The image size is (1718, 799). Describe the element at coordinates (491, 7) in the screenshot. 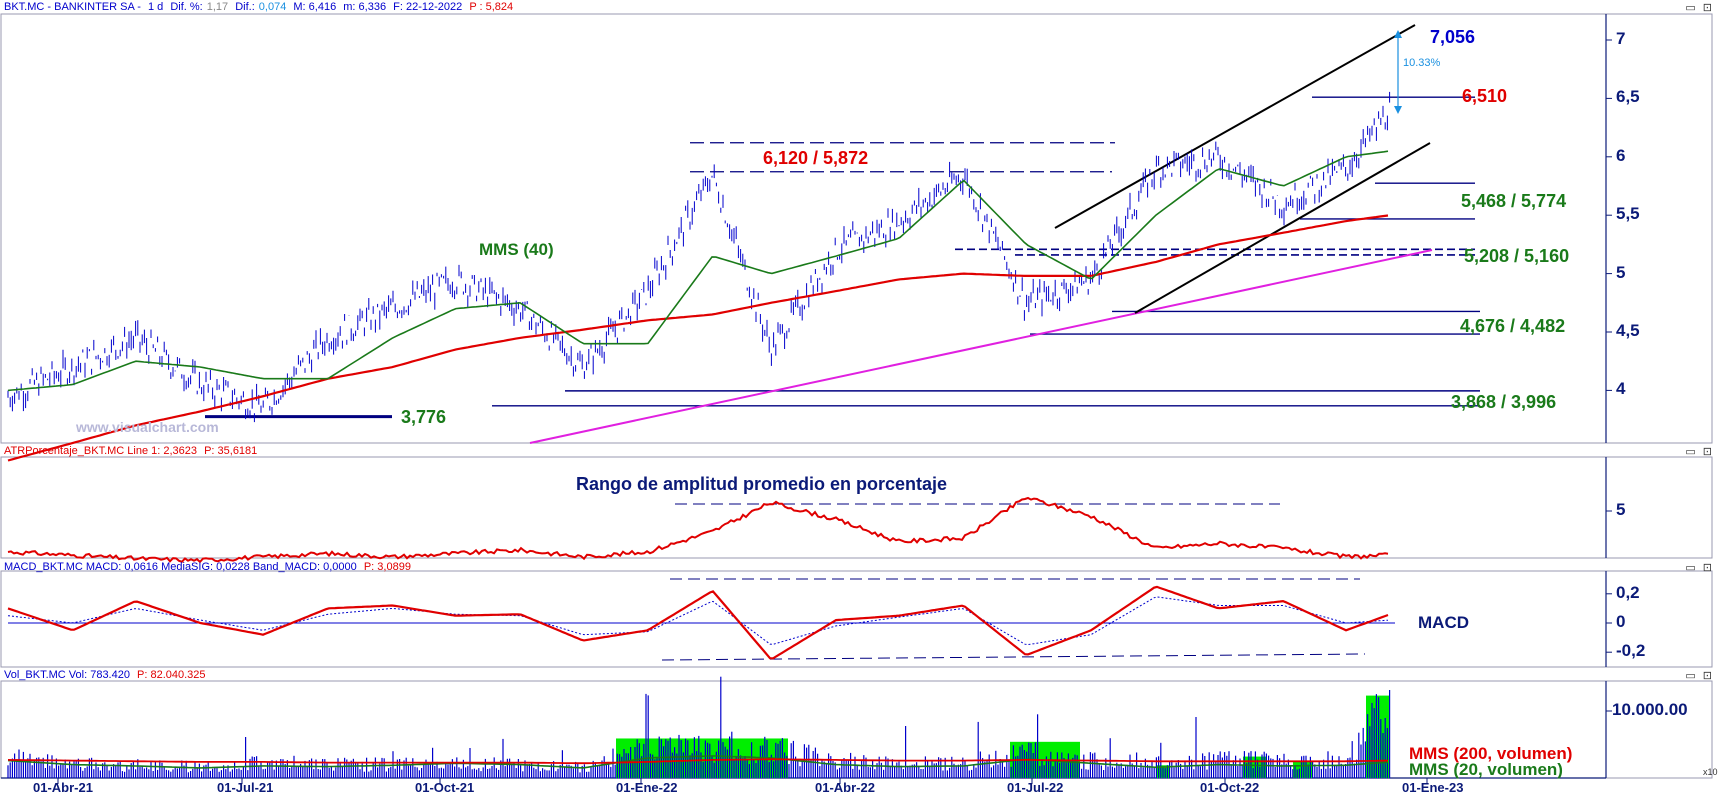

I see `price-value: P : 5,824` at that location.